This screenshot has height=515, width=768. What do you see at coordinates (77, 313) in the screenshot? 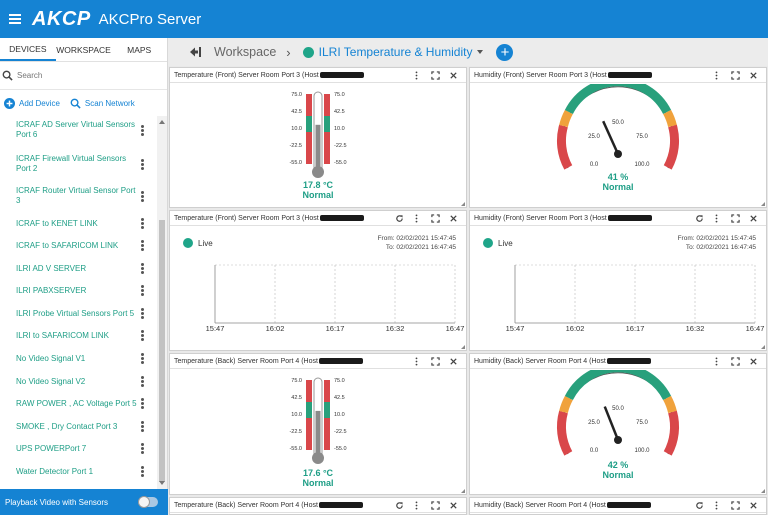
I see `list-item: ILRI Probe Virtual Sensors Port 5` at bounding box center [77, 313].